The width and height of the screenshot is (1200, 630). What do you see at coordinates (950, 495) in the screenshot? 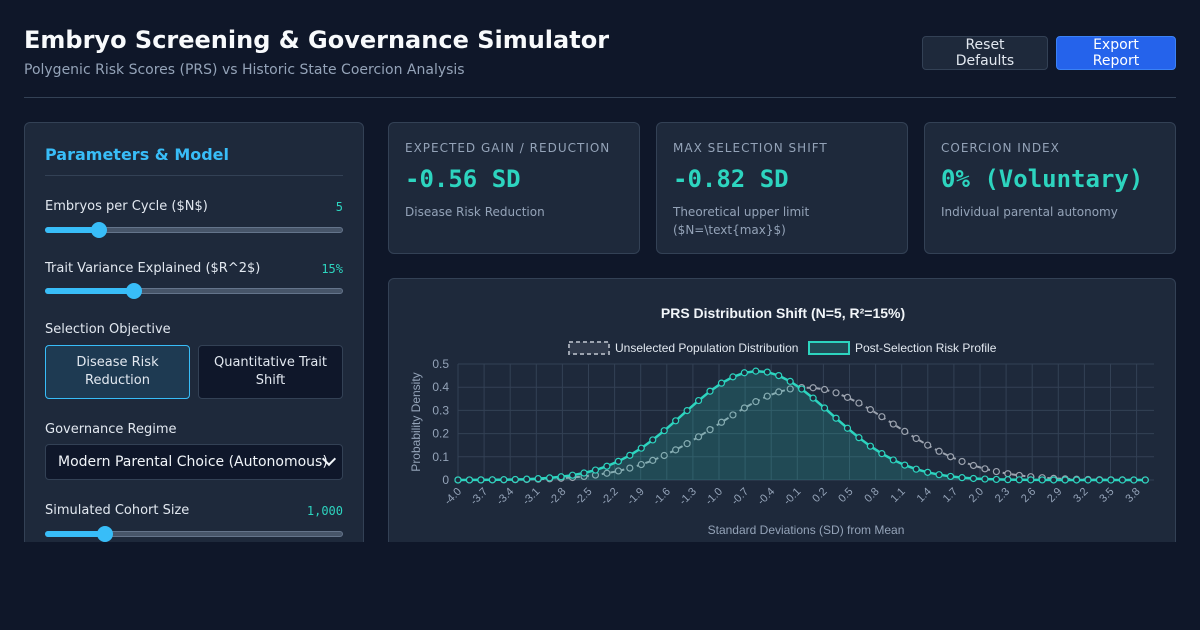
I see `x-tick-label: 1.7` at bounding box center [950, 495].